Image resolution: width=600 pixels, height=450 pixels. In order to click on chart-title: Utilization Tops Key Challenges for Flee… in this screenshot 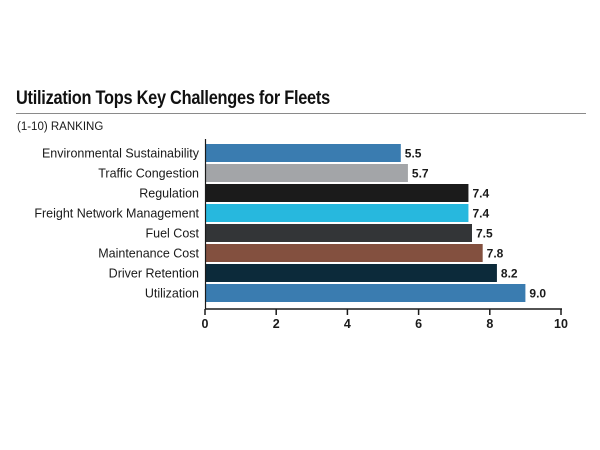, I will do `click(173, 98)`.